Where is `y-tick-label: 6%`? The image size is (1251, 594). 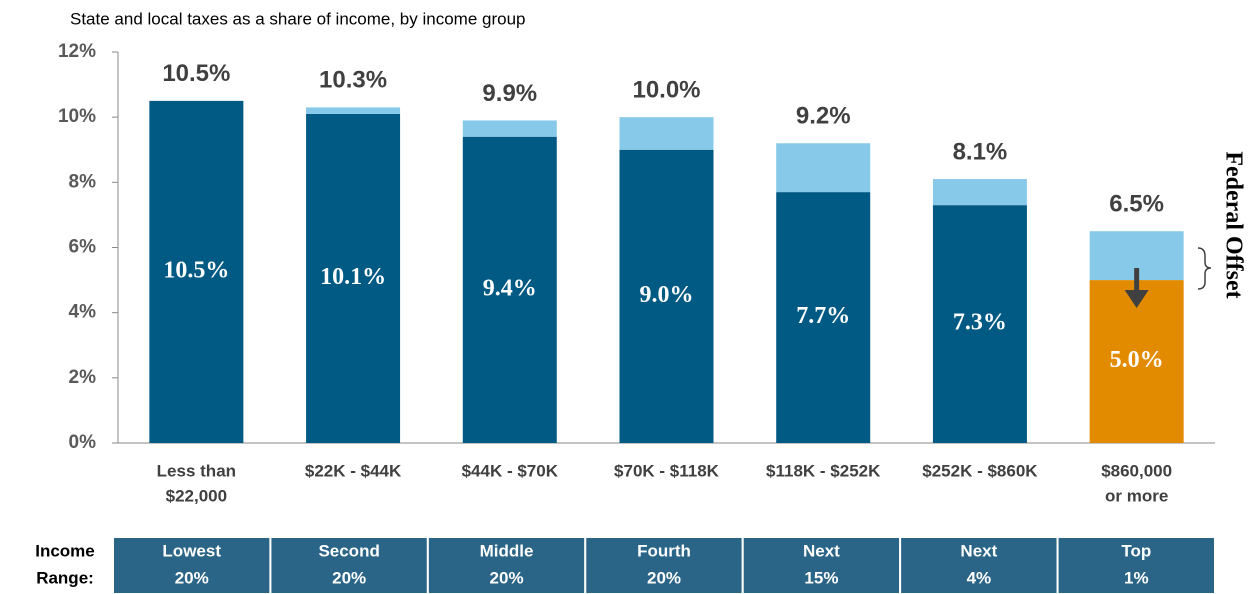 y-tick-label: 6% is located at coordinates (83, 247).